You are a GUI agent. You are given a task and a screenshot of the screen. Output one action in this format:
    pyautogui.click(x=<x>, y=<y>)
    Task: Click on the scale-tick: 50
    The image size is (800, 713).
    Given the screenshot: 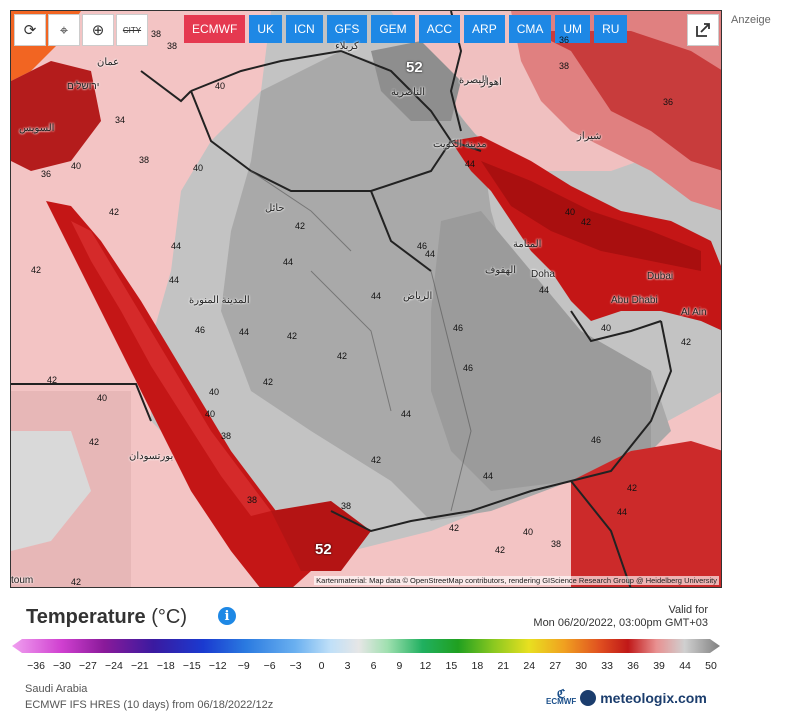 What is the action you would take?
    pyautogui.click(x=711, y=666)
    